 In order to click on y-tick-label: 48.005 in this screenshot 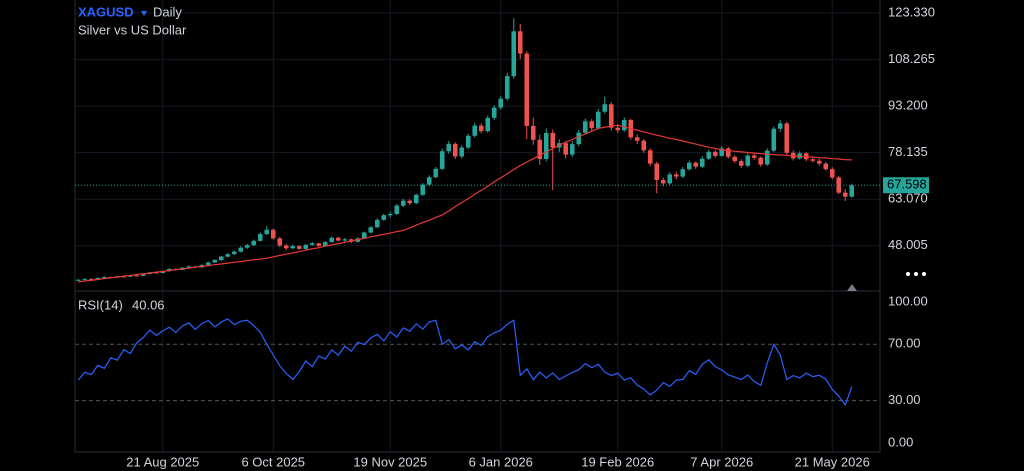, I will do `click(908, 244)`.